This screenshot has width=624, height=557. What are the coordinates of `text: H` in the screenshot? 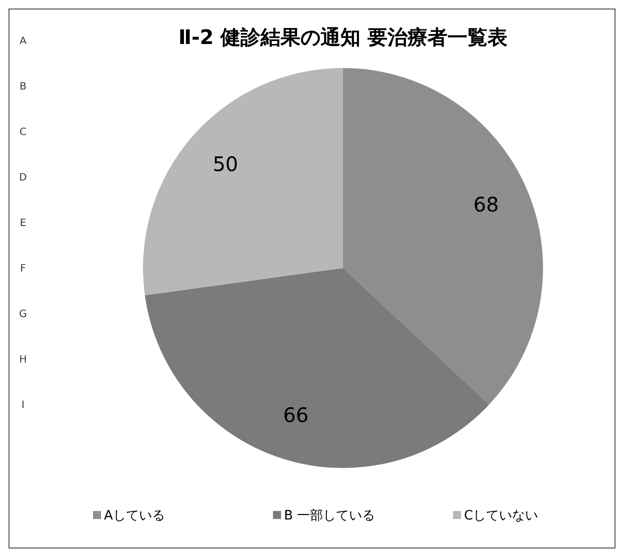 It's located at (23, 360).